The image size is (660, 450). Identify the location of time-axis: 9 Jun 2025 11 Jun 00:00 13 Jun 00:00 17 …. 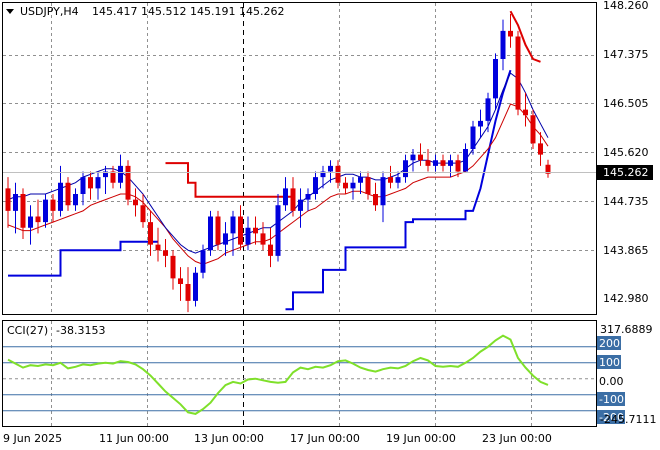
(277, 438).